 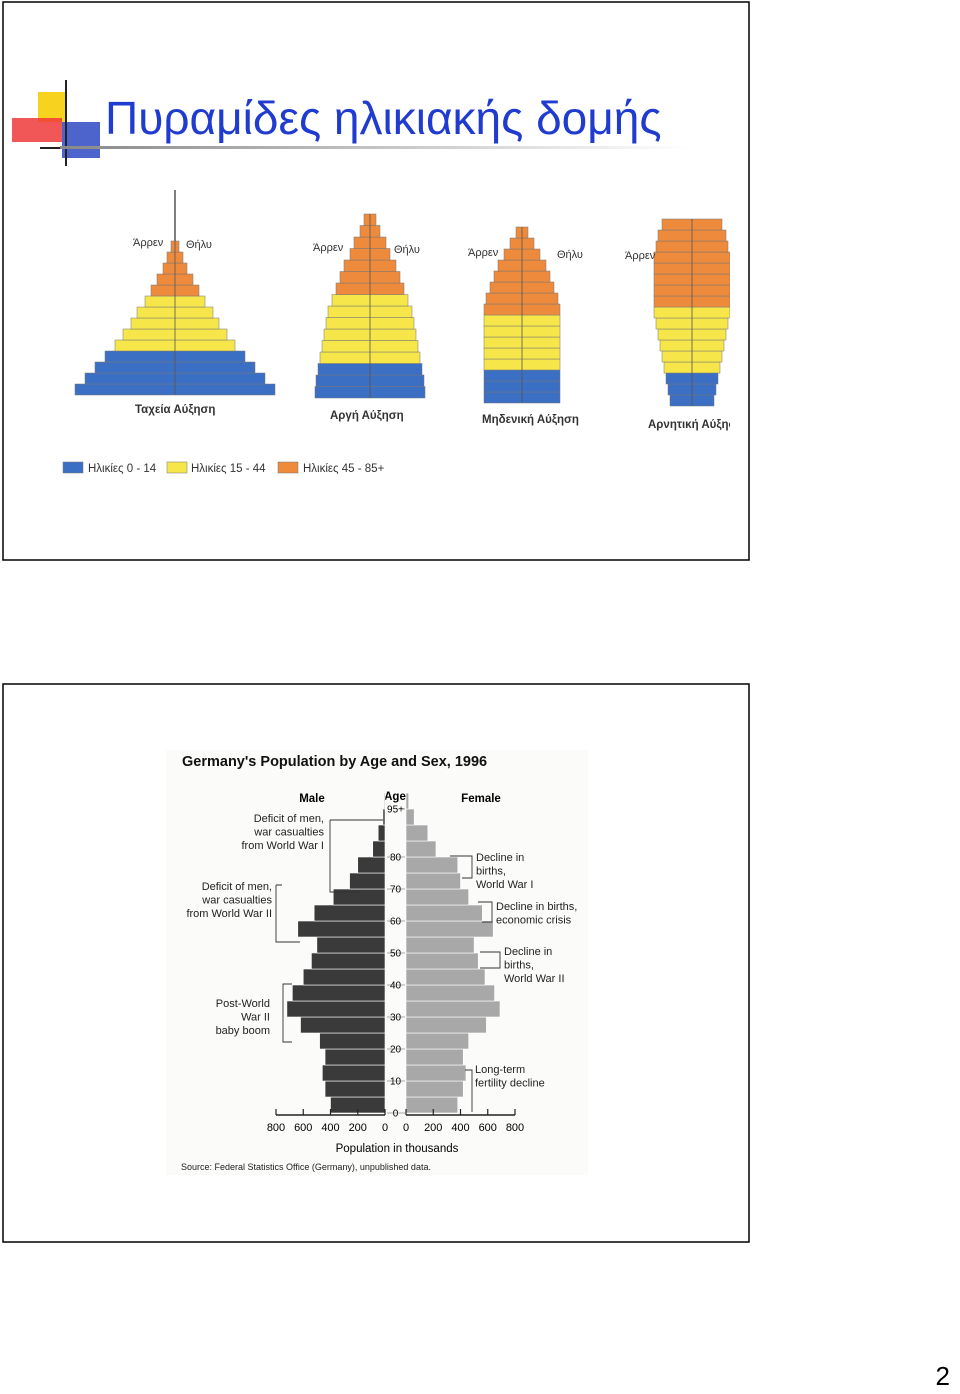 What do you see at coordinates (385, 1128) in the screenshot?
I see `x-tick-label-male: 0` at bounding box center [385, 1128].